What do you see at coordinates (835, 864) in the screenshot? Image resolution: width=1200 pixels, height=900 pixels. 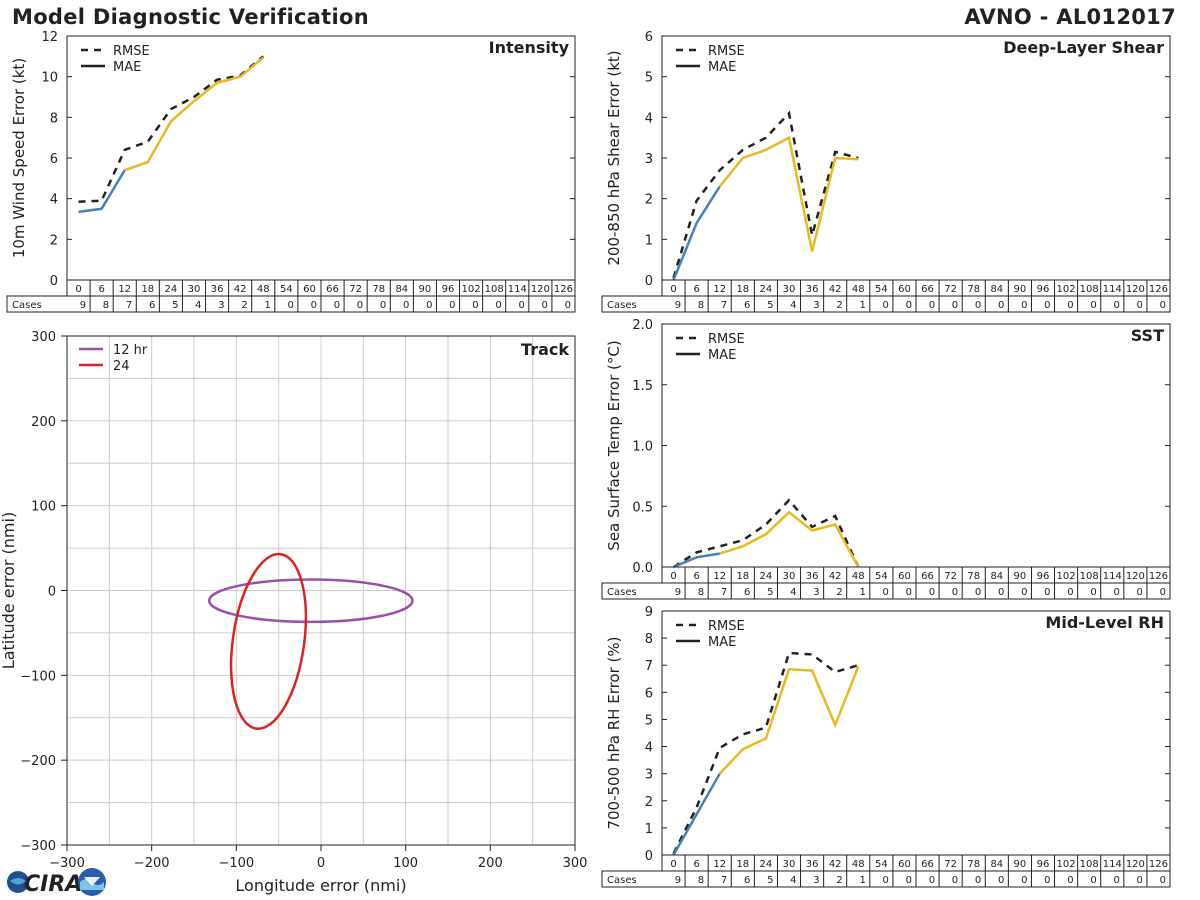 I see `rh-hour-label: 42` at bounding box center [835, 864].